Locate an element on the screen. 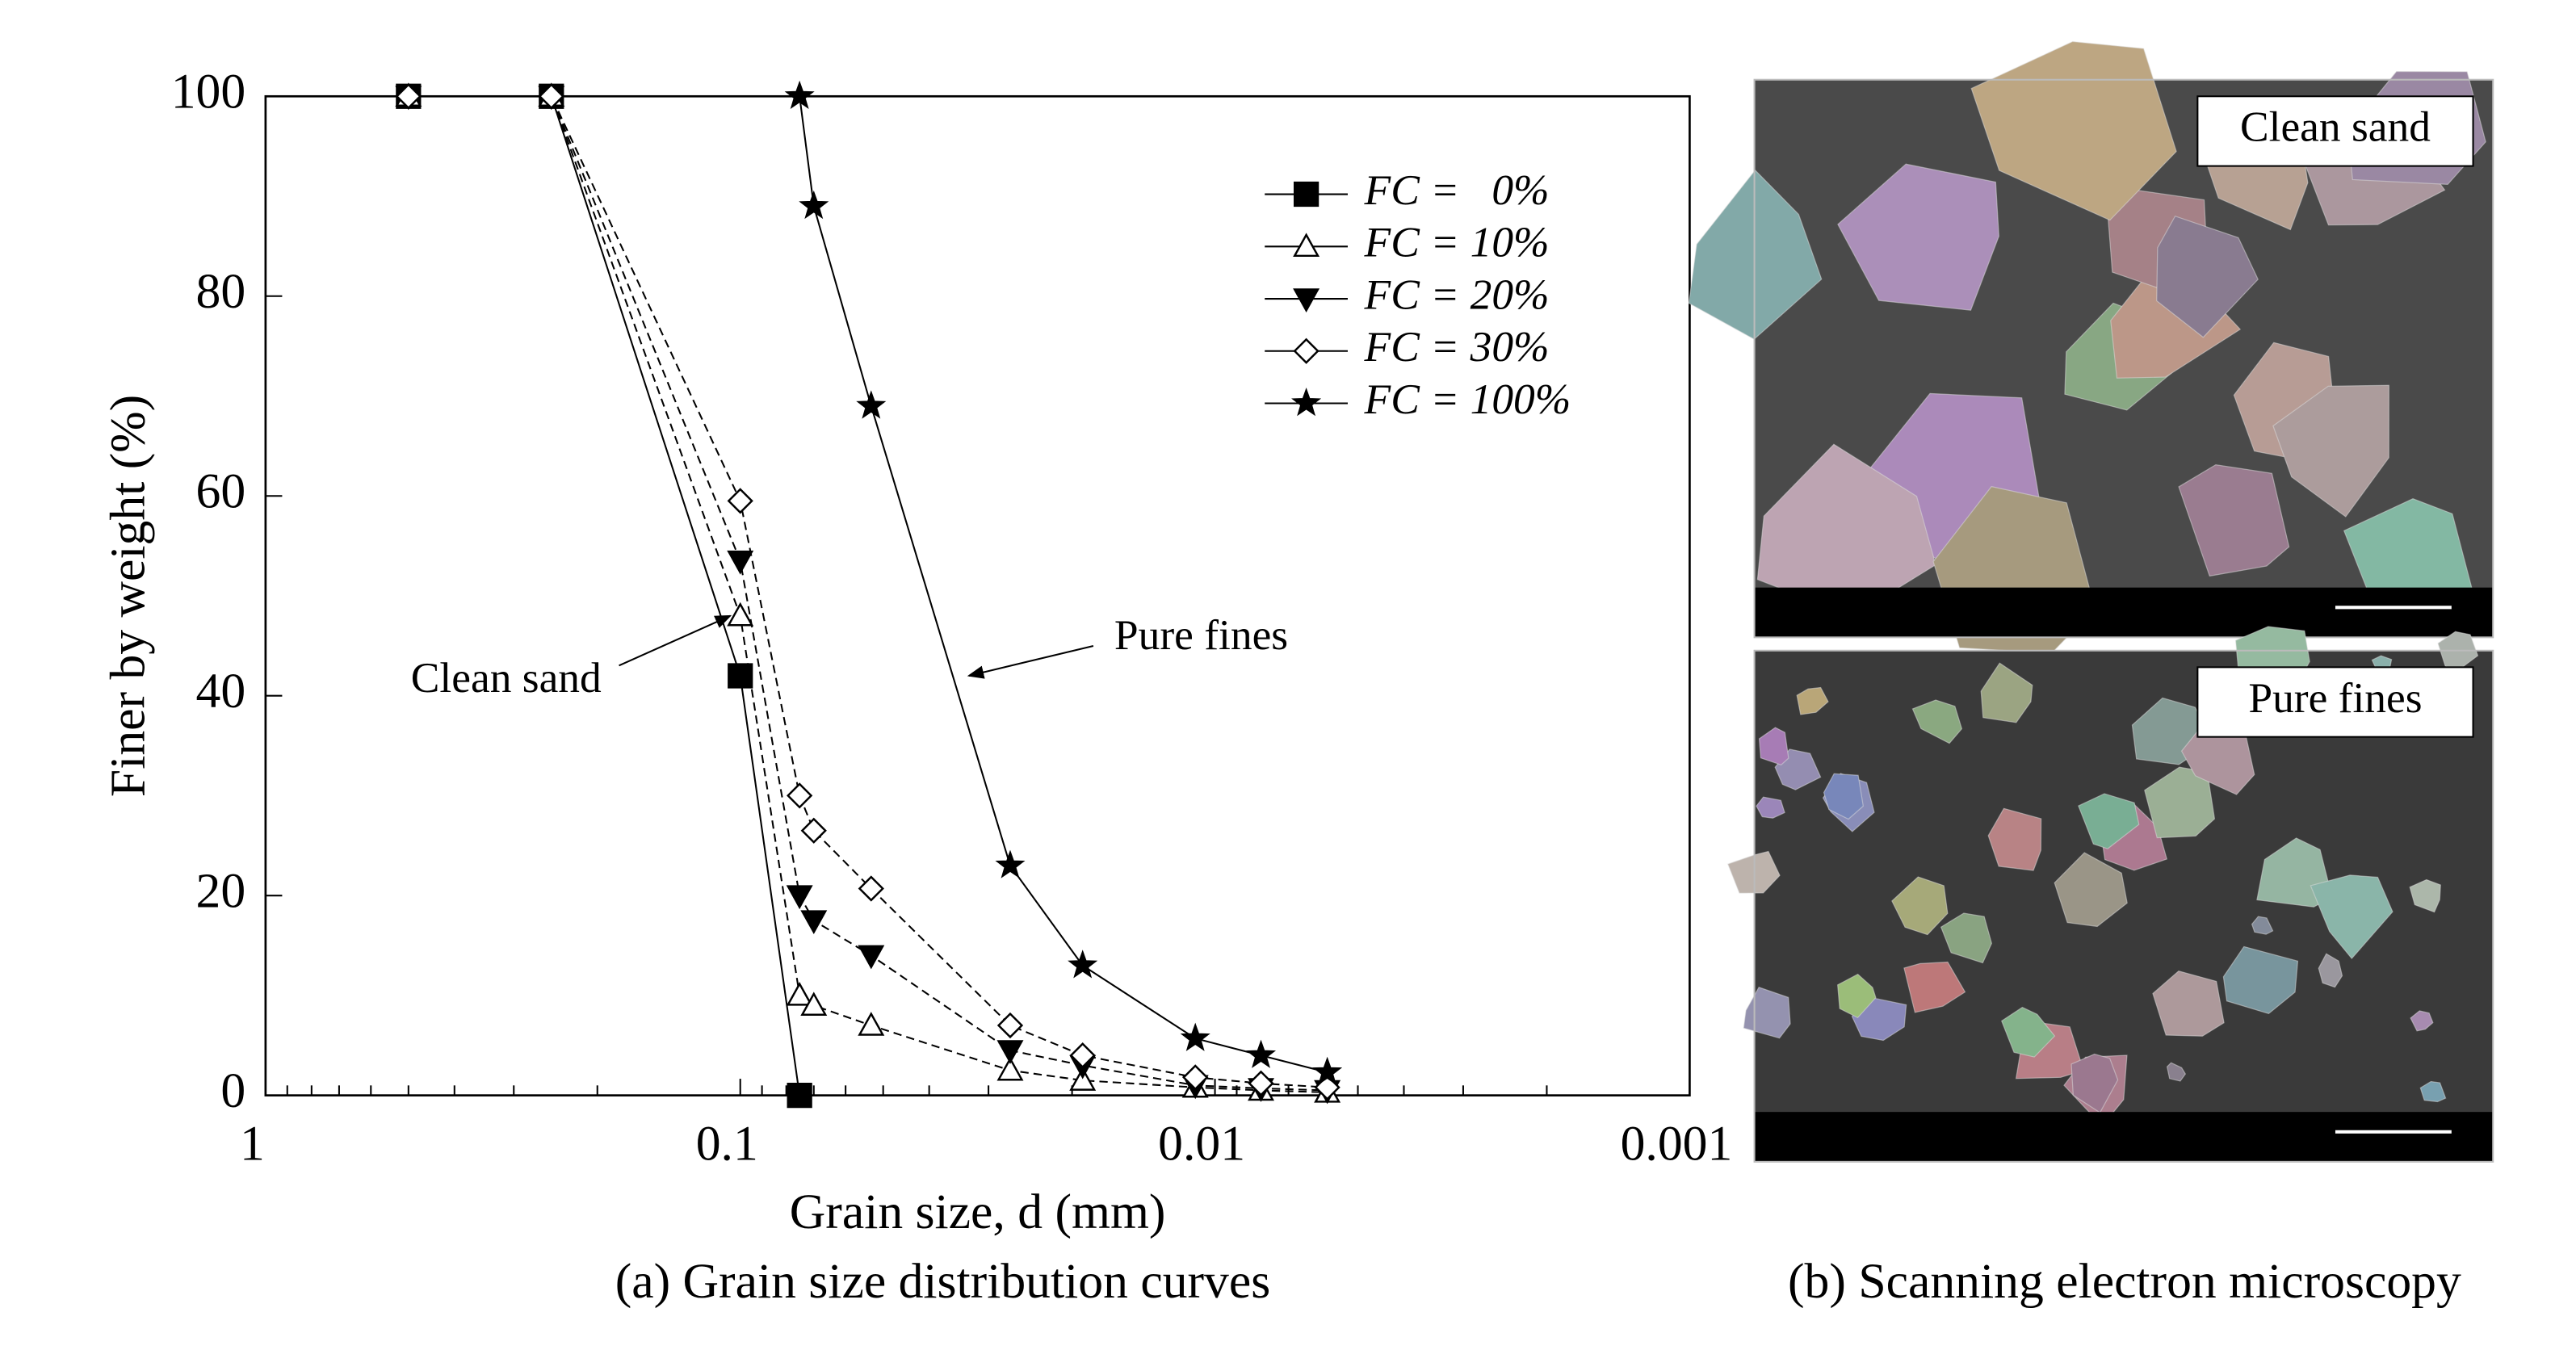 This screenshot has height=1350, width=2576. label-box is located at coordinates (2335, 131).